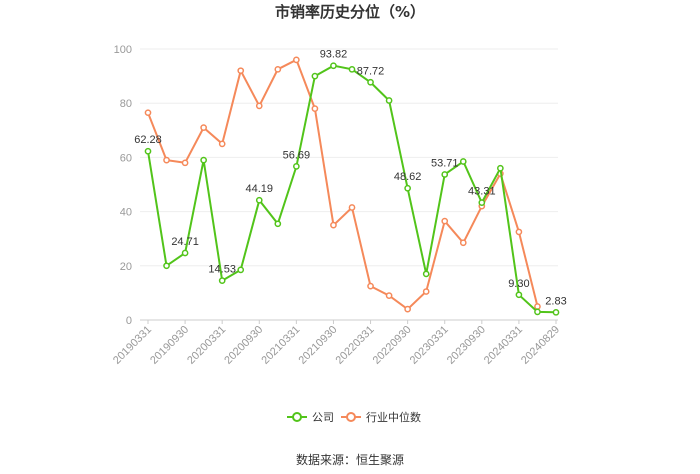  Describe the element at coordinates (518, 284) in the screenshot. I see `data-label: 9.30` at that location.